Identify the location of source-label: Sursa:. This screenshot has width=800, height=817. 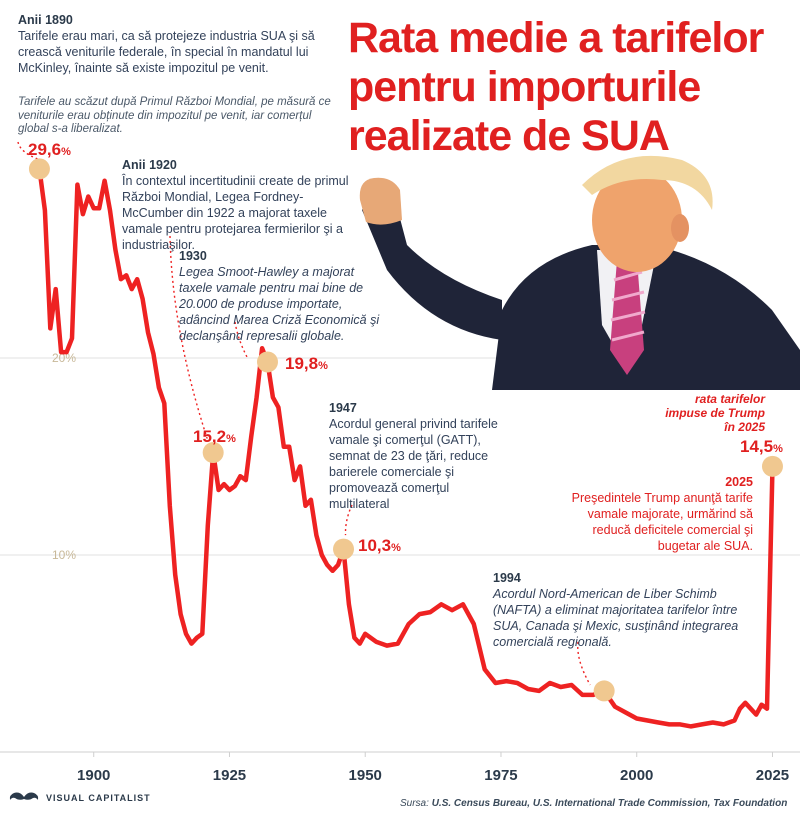
(414, 803).